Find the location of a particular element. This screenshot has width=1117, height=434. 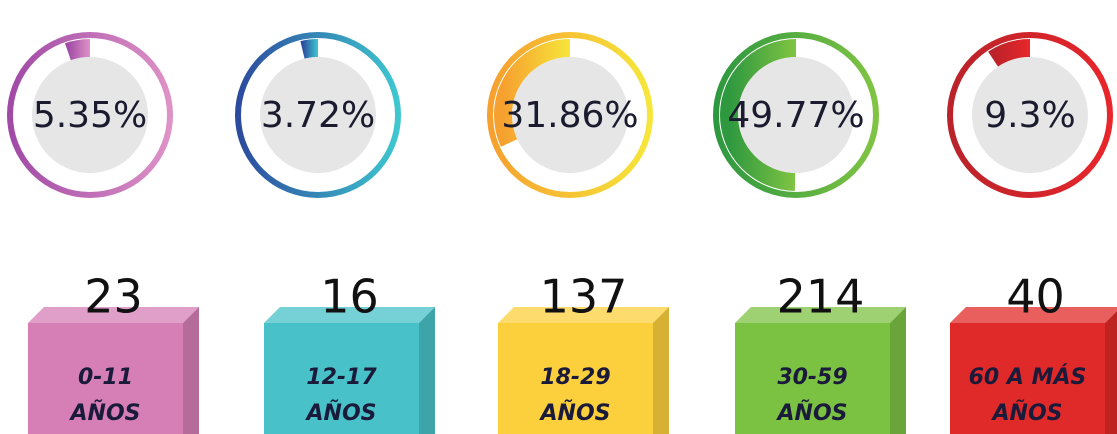

percent-label: 3.72% is located at coordinates (318, 115).